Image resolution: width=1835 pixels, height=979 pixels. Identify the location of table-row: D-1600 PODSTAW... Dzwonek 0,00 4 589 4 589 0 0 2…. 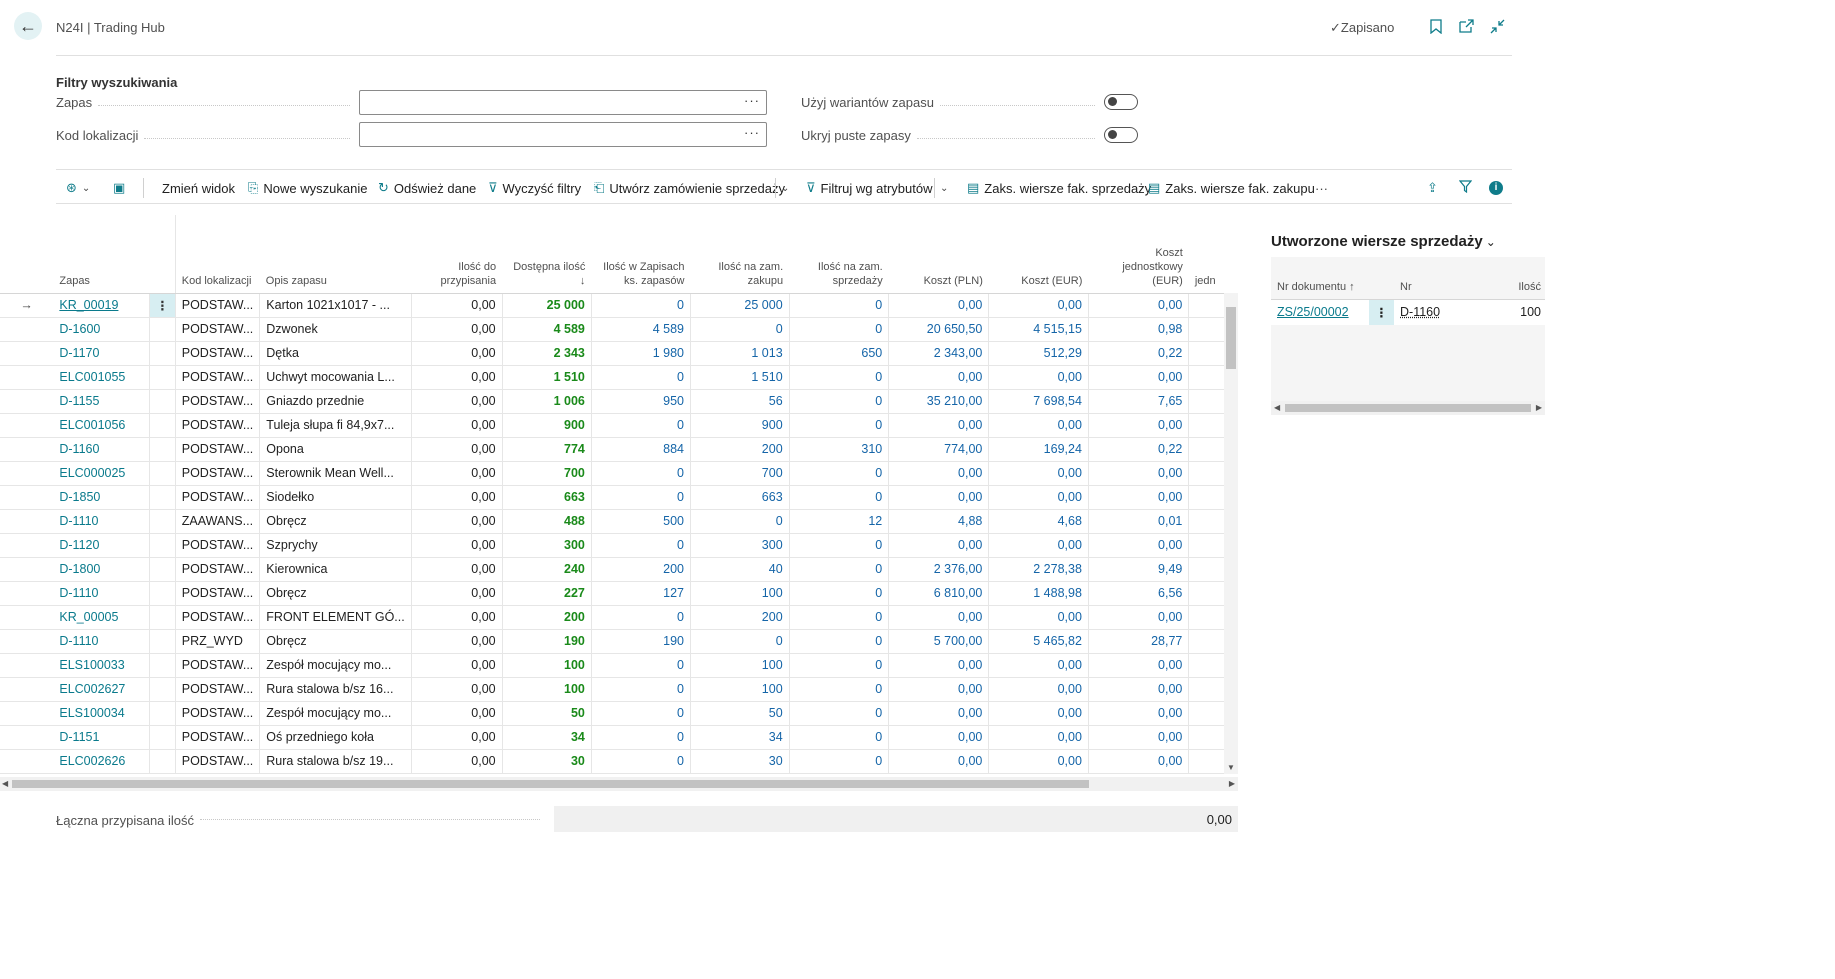
(619, 329).